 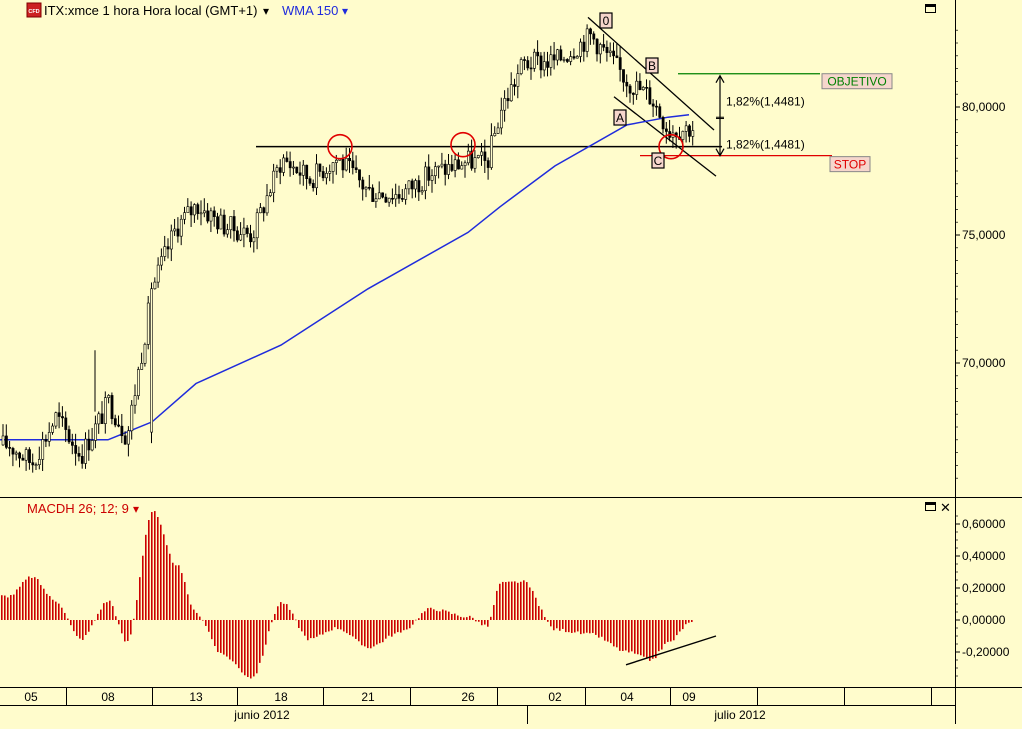 What do you see at coordinates (627, 697) in the screenshot?
I see `x-tick-label: 04` at bounding box center [627, 697].